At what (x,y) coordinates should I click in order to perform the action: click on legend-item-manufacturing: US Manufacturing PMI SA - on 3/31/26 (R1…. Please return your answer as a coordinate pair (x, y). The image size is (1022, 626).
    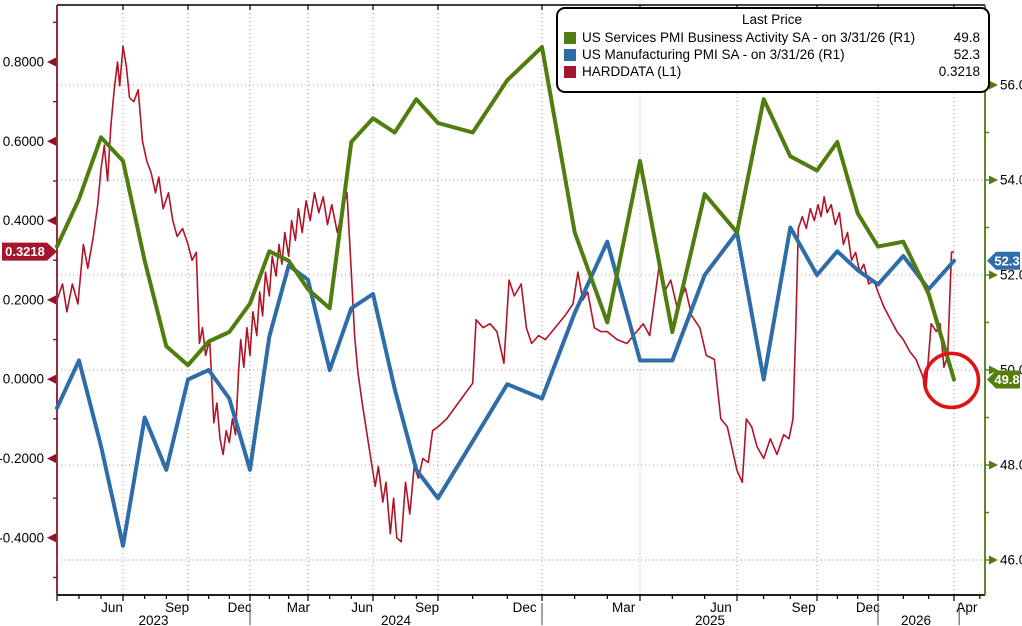
    Looking at the image, I should click on (772, 54).